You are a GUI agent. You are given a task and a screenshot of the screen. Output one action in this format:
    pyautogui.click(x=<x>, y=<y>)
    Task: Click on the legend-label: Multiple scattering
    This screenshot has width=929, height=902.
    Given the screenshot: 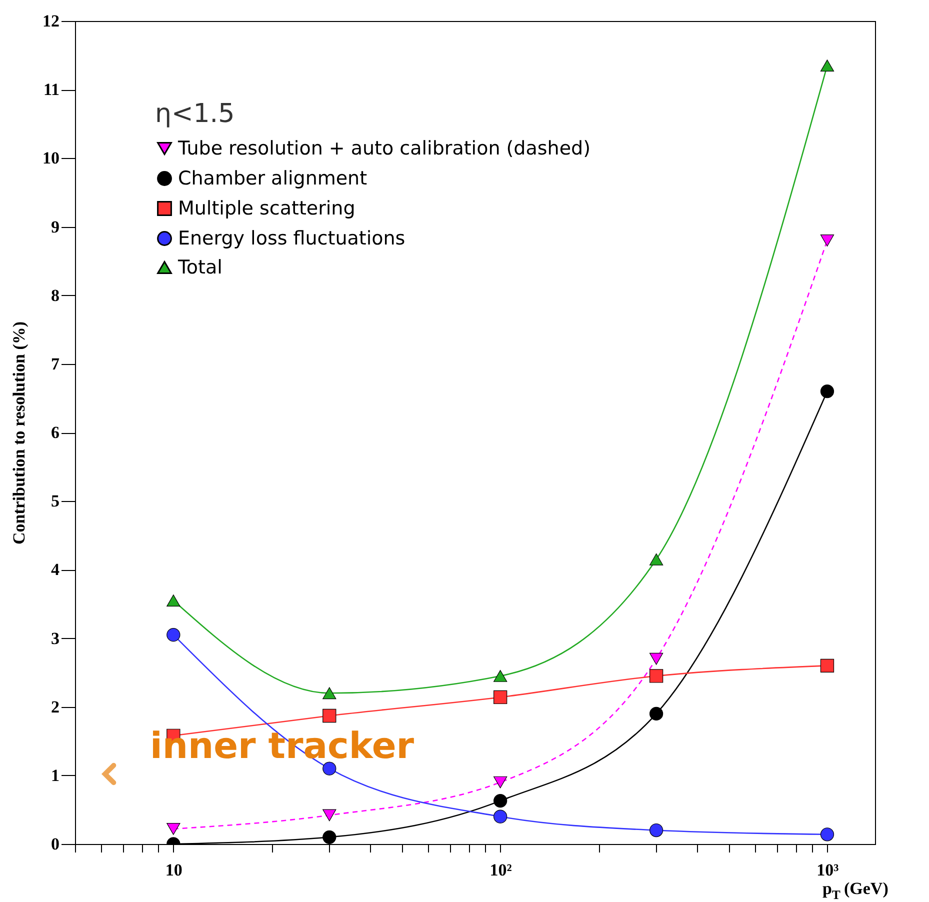 What is the action you would take?
    pyautogui.click(x=267, y=209)
    